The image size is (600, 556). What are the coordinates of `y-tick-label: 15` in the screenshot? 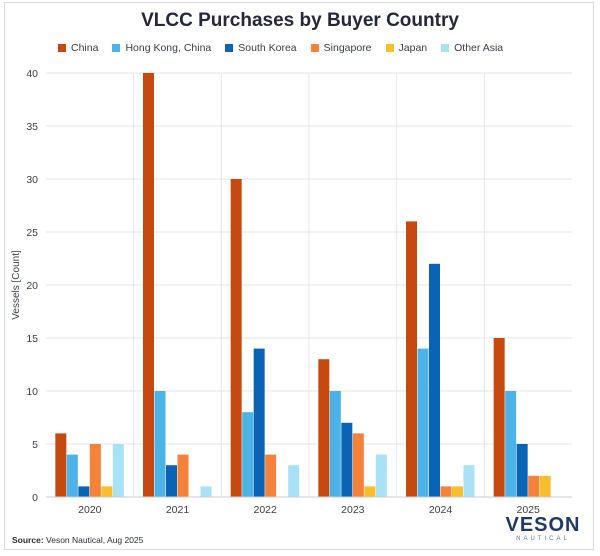 It's located at (32, 339).